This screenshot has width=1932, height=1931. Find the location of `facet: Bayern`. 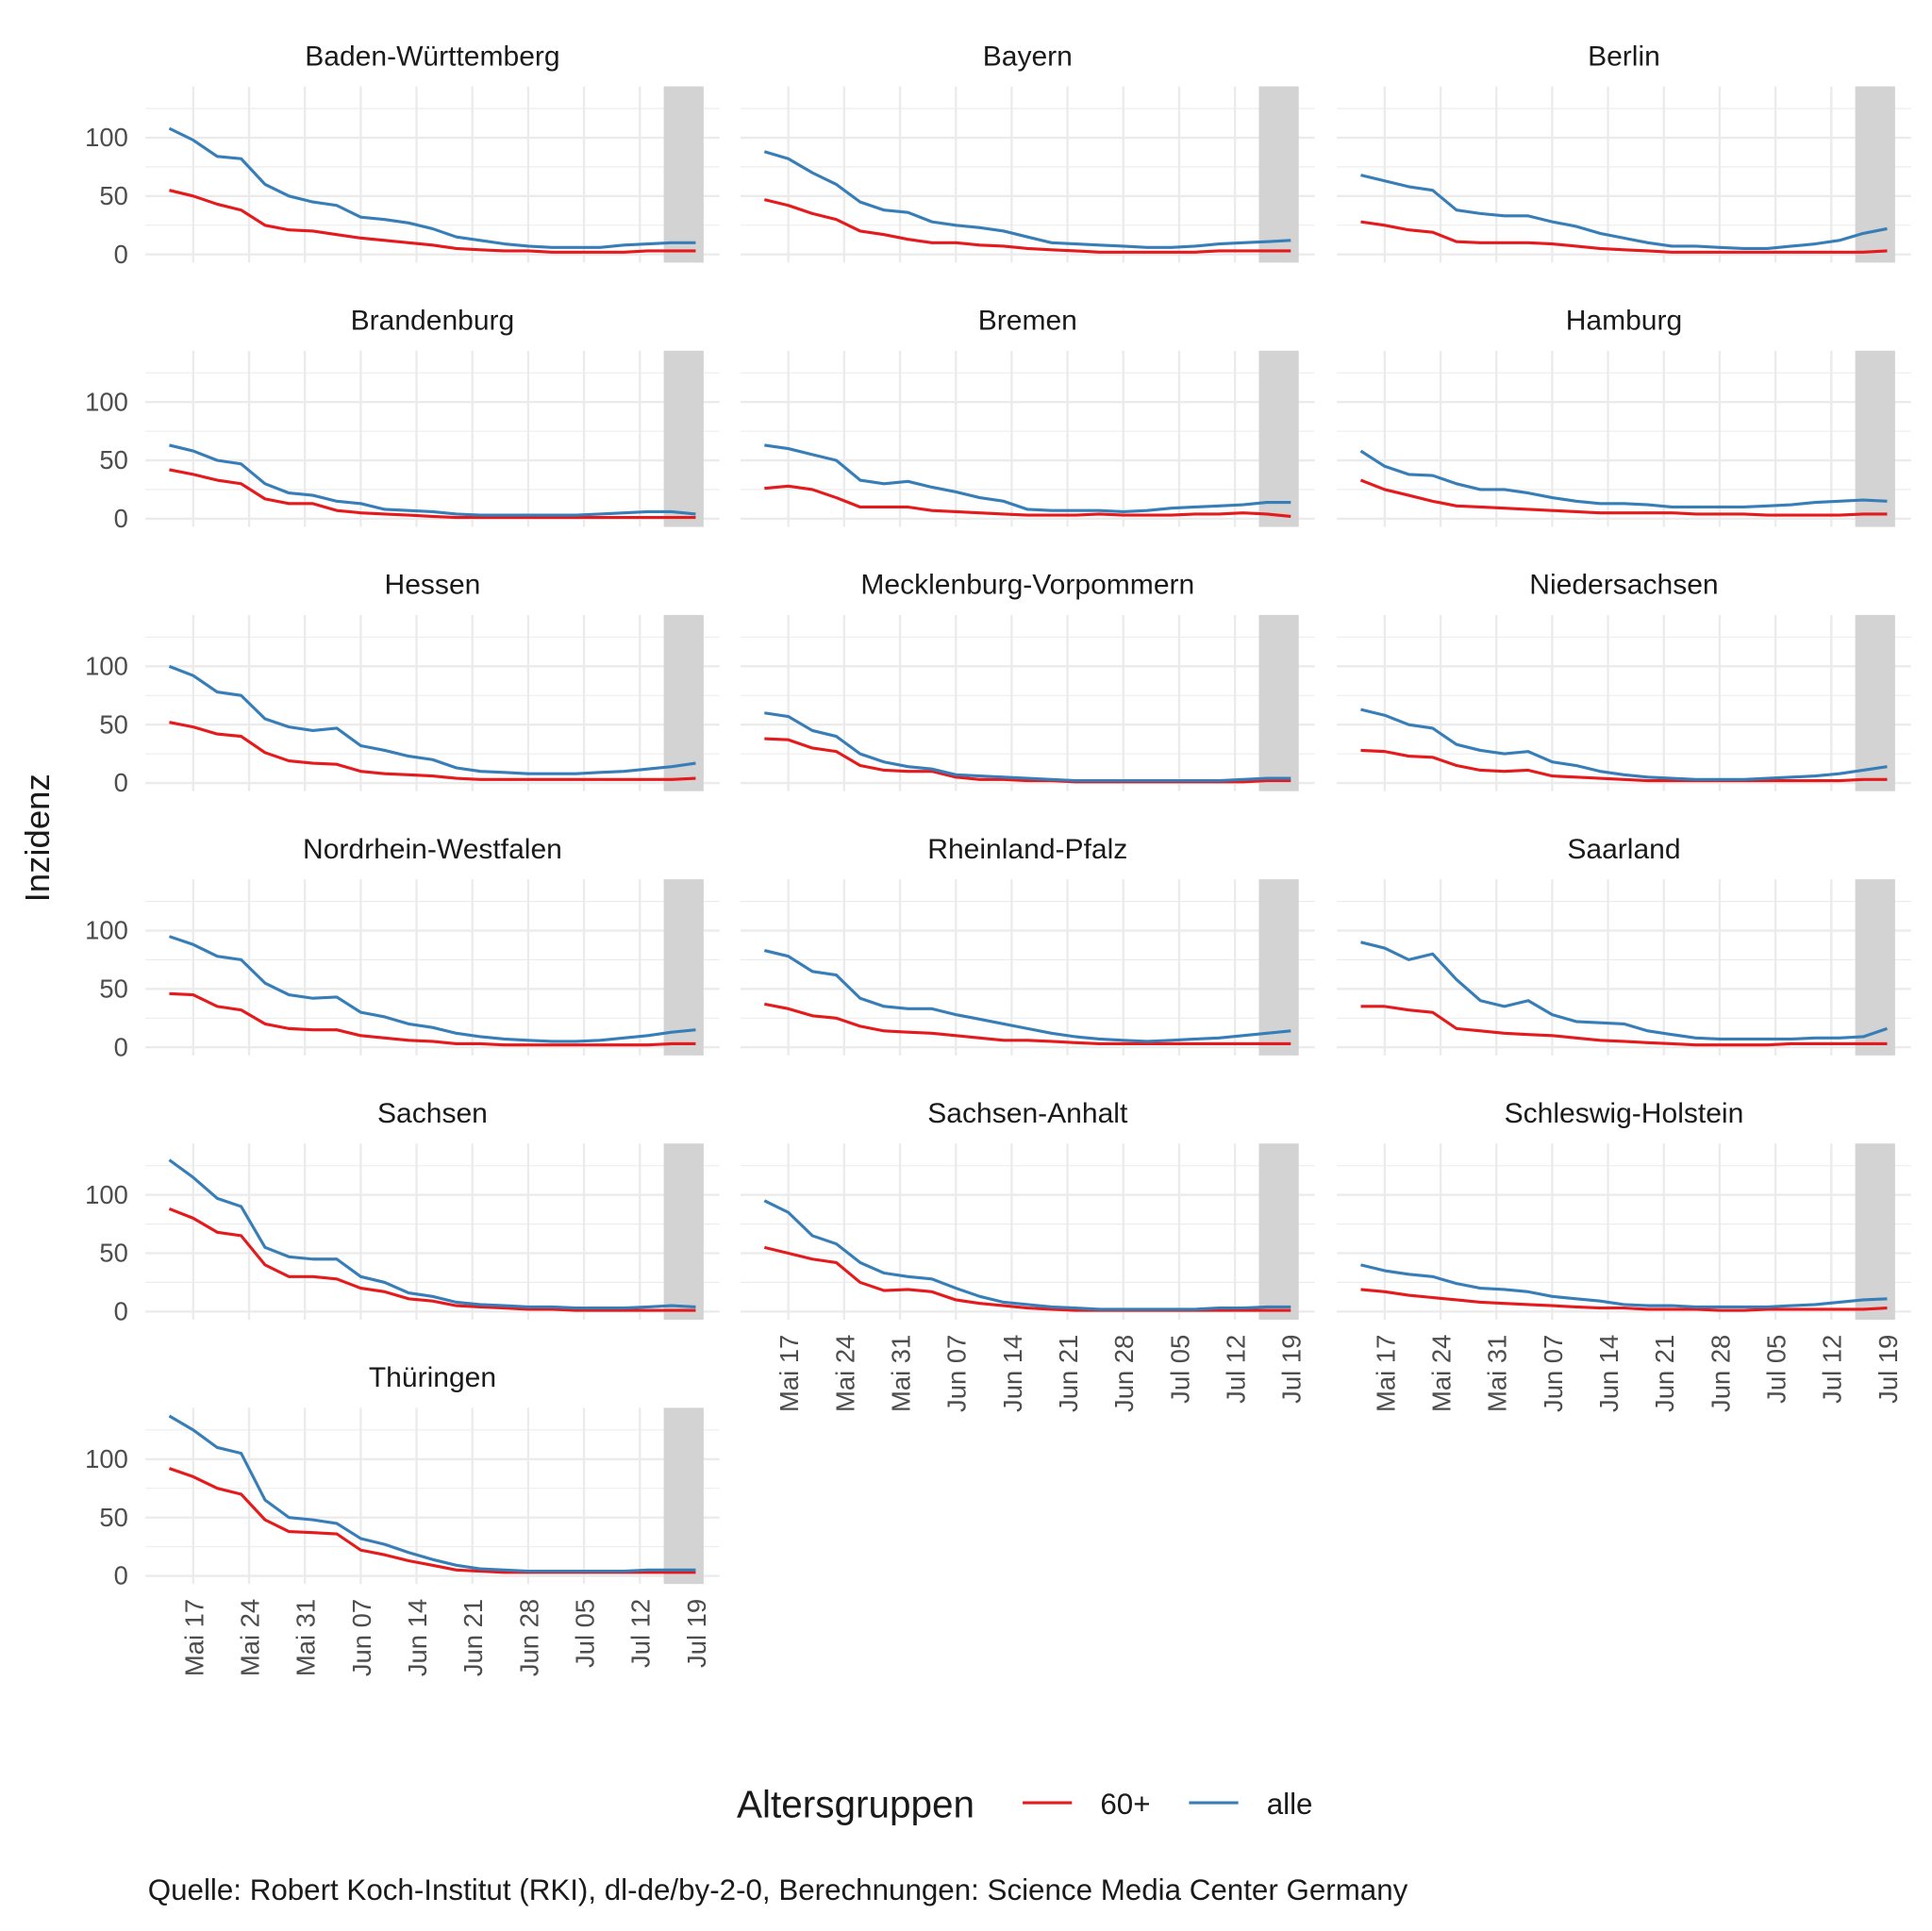

facet: Bayern is located at coordinates (1027, 152).